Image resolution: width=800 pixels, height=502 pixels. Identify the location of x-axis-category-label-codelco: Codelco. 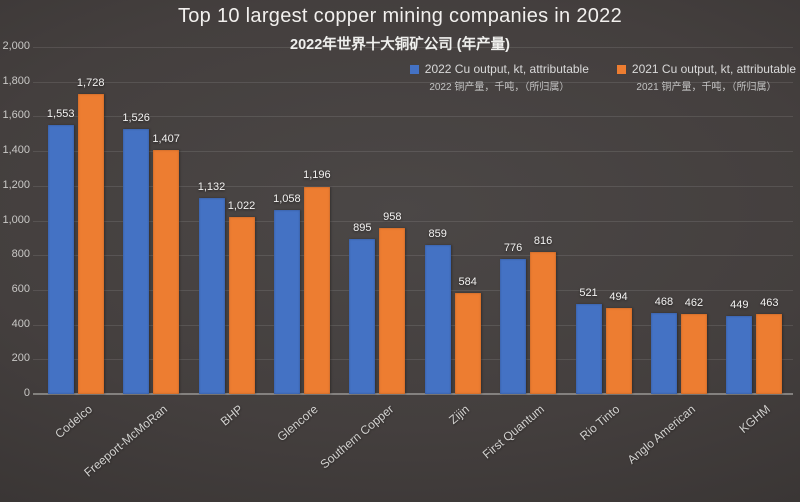
(73, 422).